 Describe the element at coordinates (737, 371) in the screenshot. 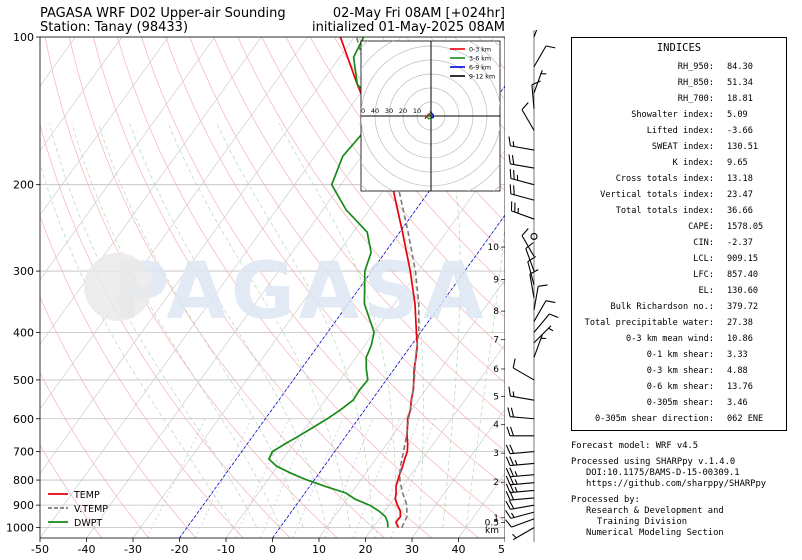

I see `index-value: 4.88` at that location.